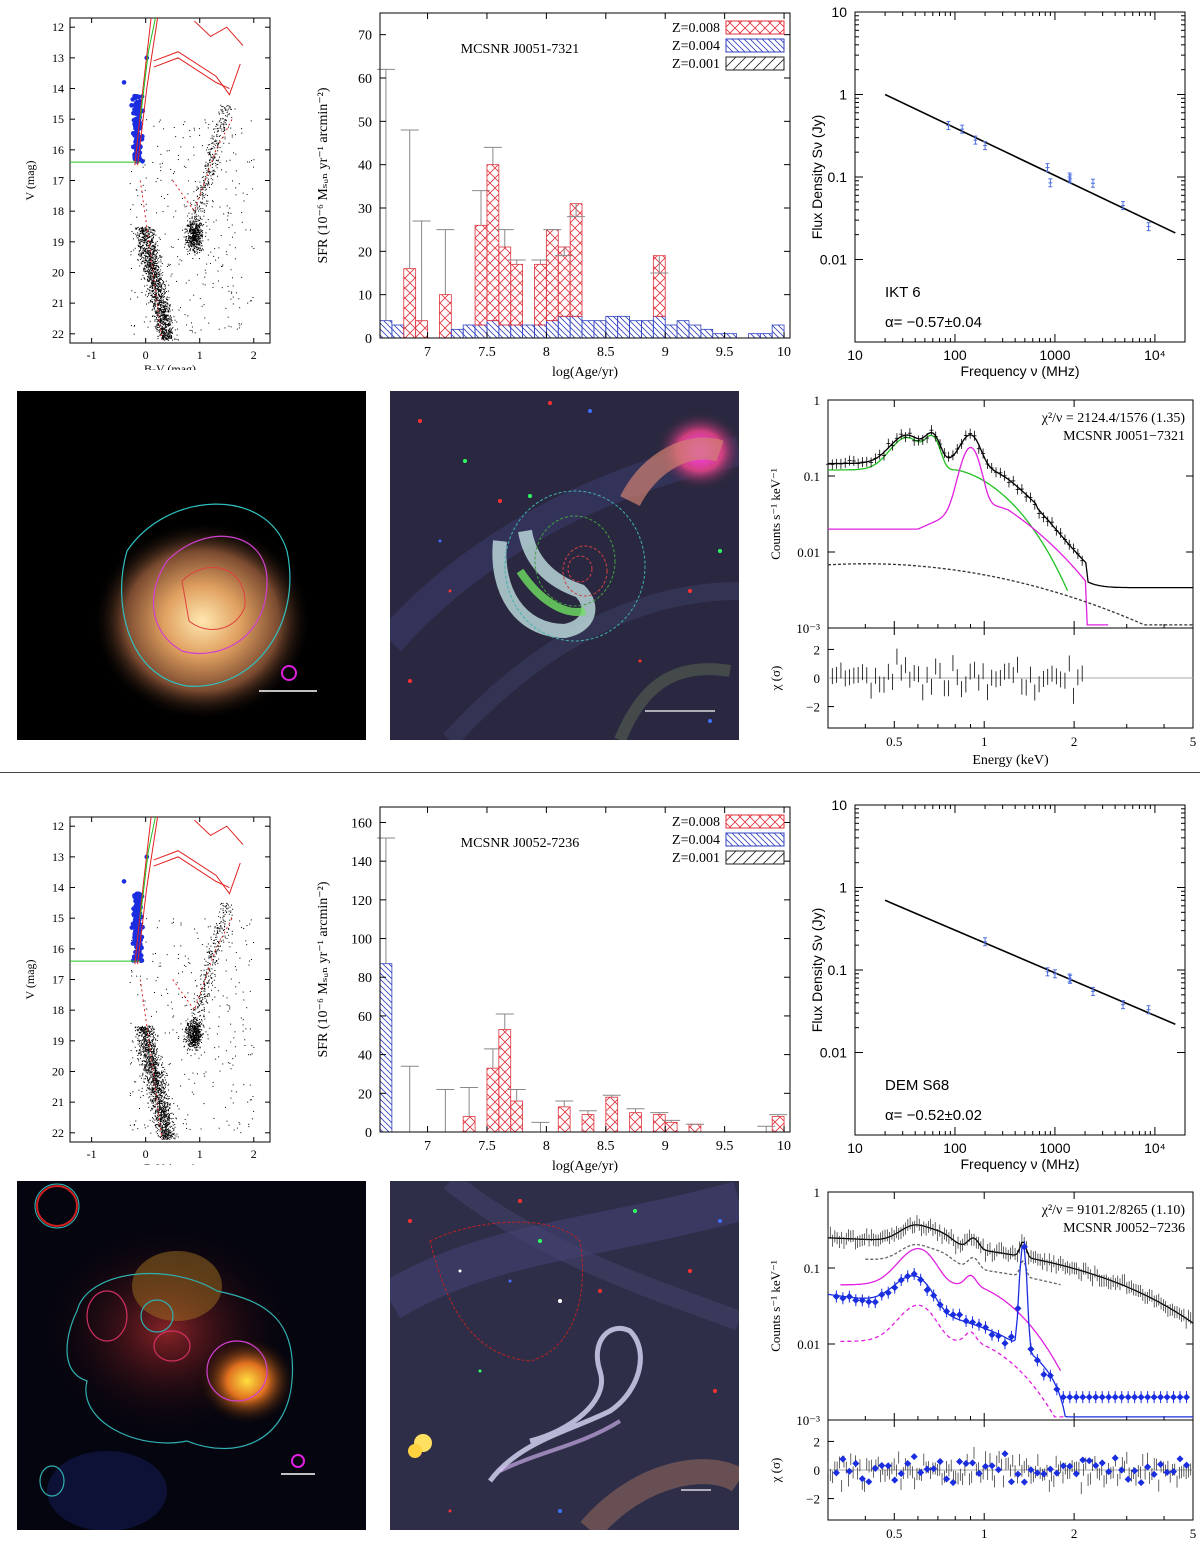  Describe the element at coordinates (192, 222) in the screenshot. I see `cmd-stars` at that location.